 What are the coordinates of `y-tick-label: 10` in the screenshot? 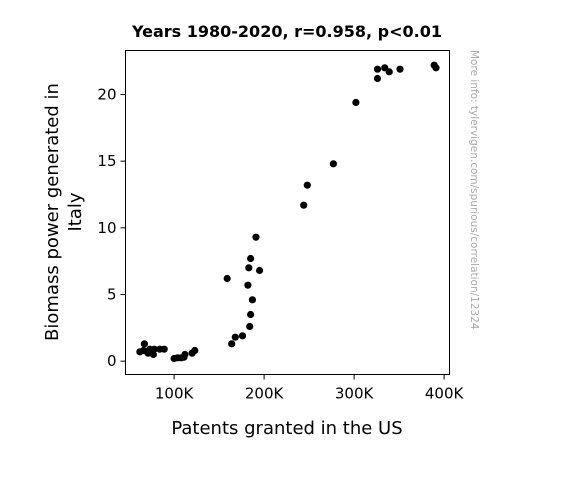 It's located at (106, 228).